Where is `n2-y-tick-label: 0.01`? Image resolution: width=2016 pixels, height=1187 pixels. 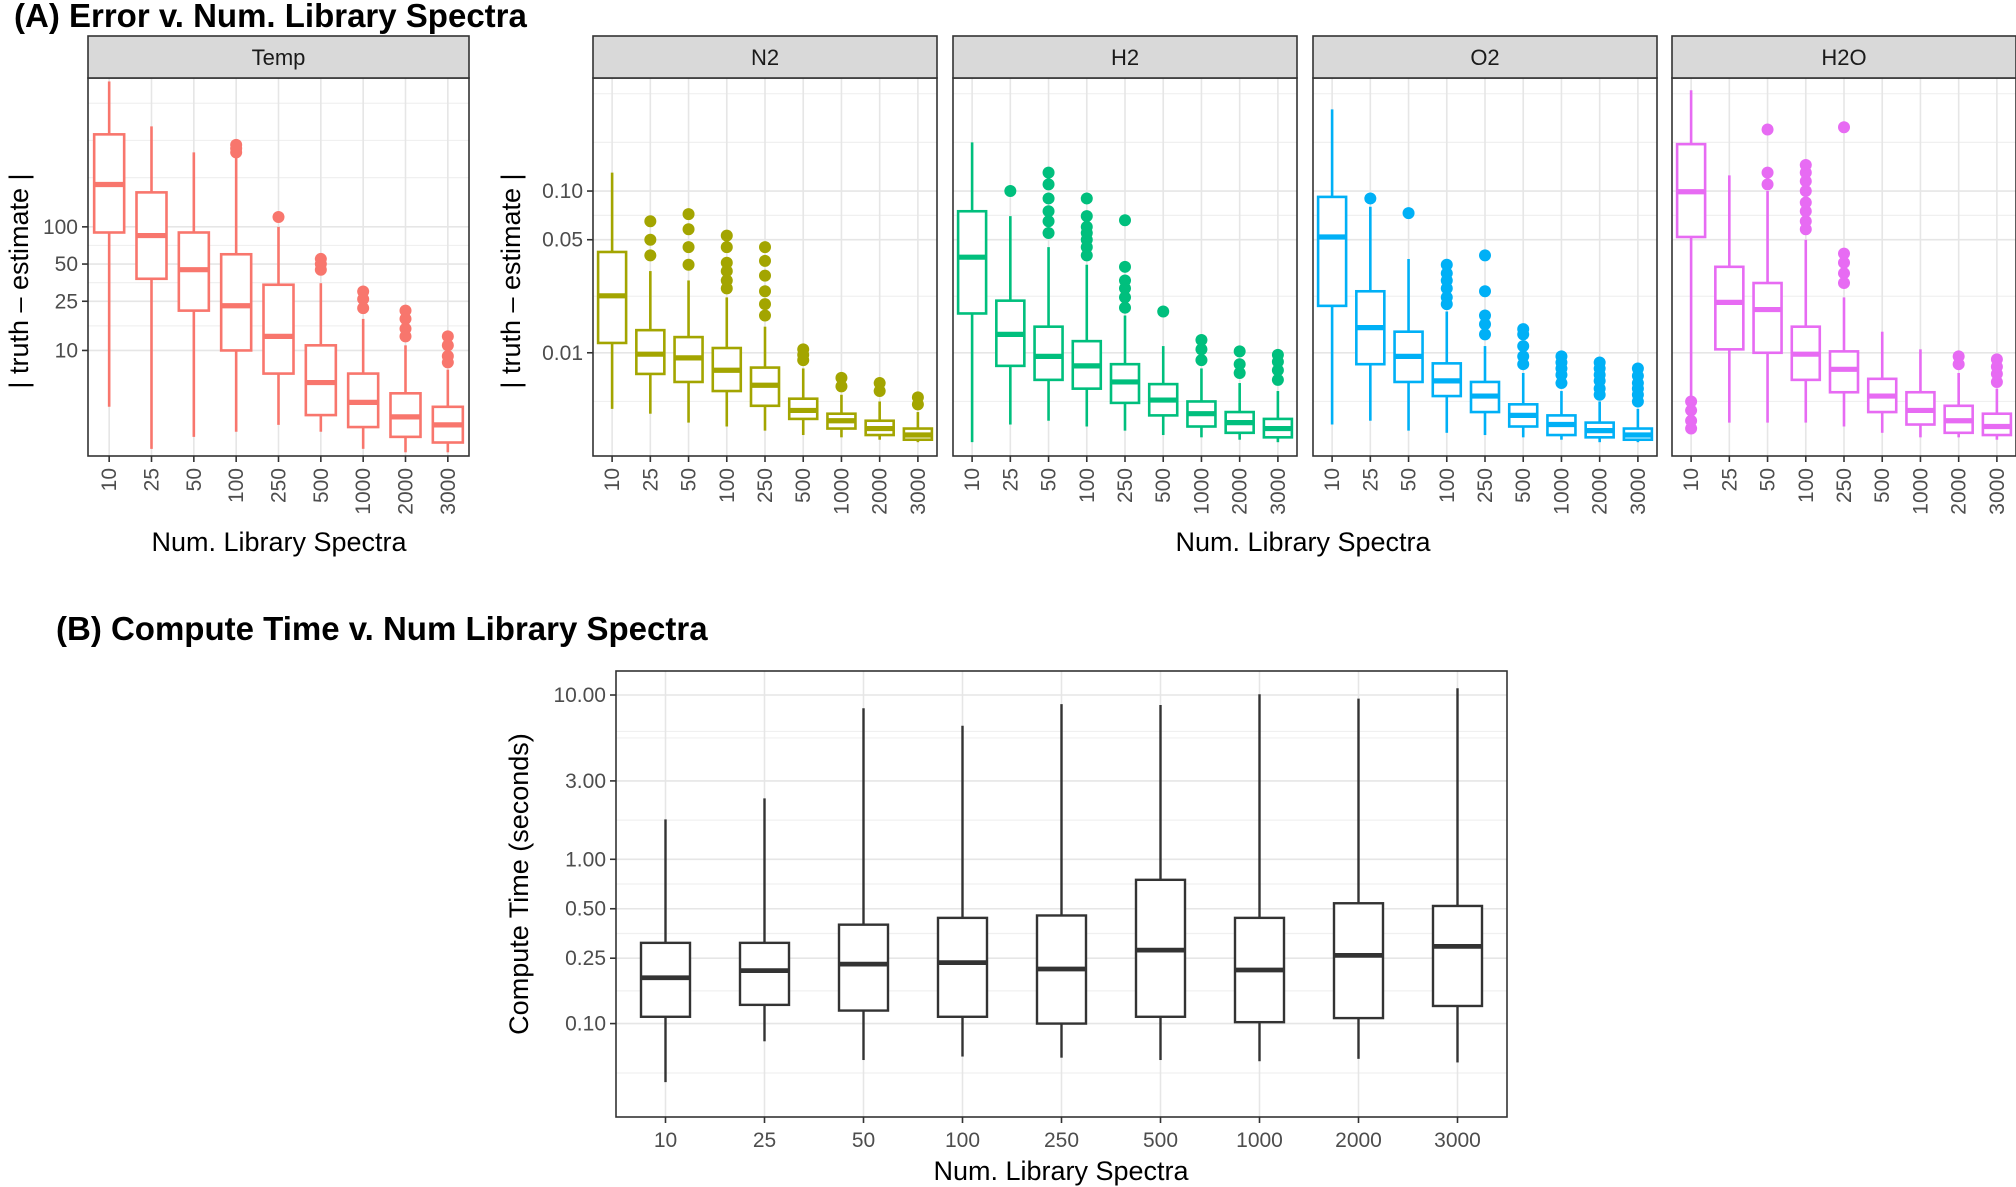 n2-y-tick-label: 0.01 is located at coordinates (562, 353).